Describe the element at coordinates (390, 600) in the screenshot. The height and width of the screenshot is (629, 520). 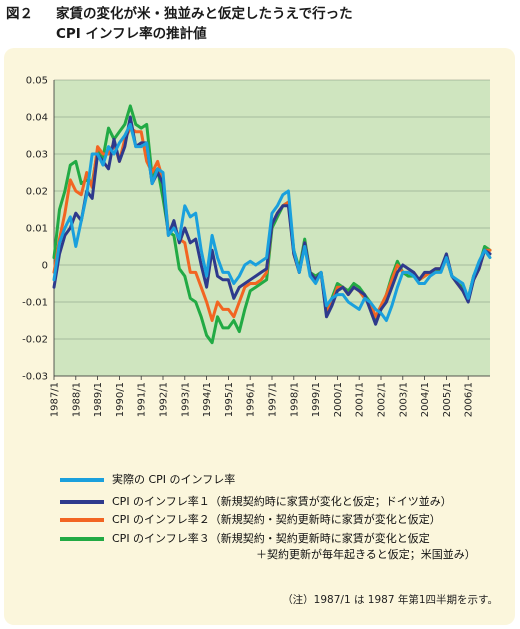
I see `footnote: （注）1987/1 は 1987 年第1四半期を示す。` at that location.